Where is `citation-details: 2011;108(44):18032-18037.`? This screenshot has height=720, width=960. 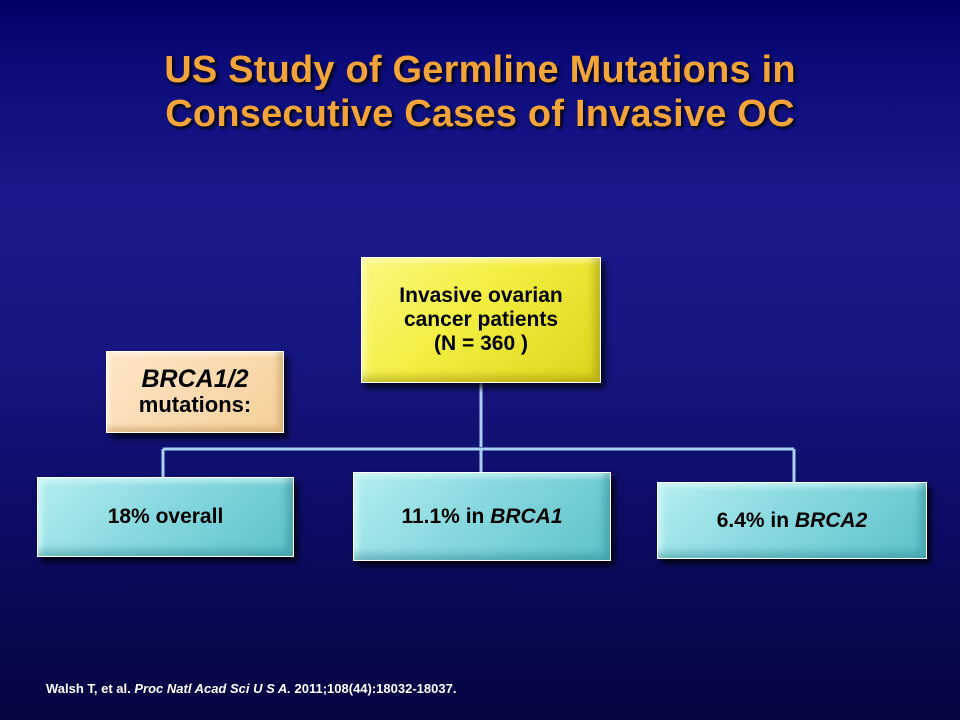 citation-details: 2011;108(44):18032-18037. is located at coordinates (373, 688).